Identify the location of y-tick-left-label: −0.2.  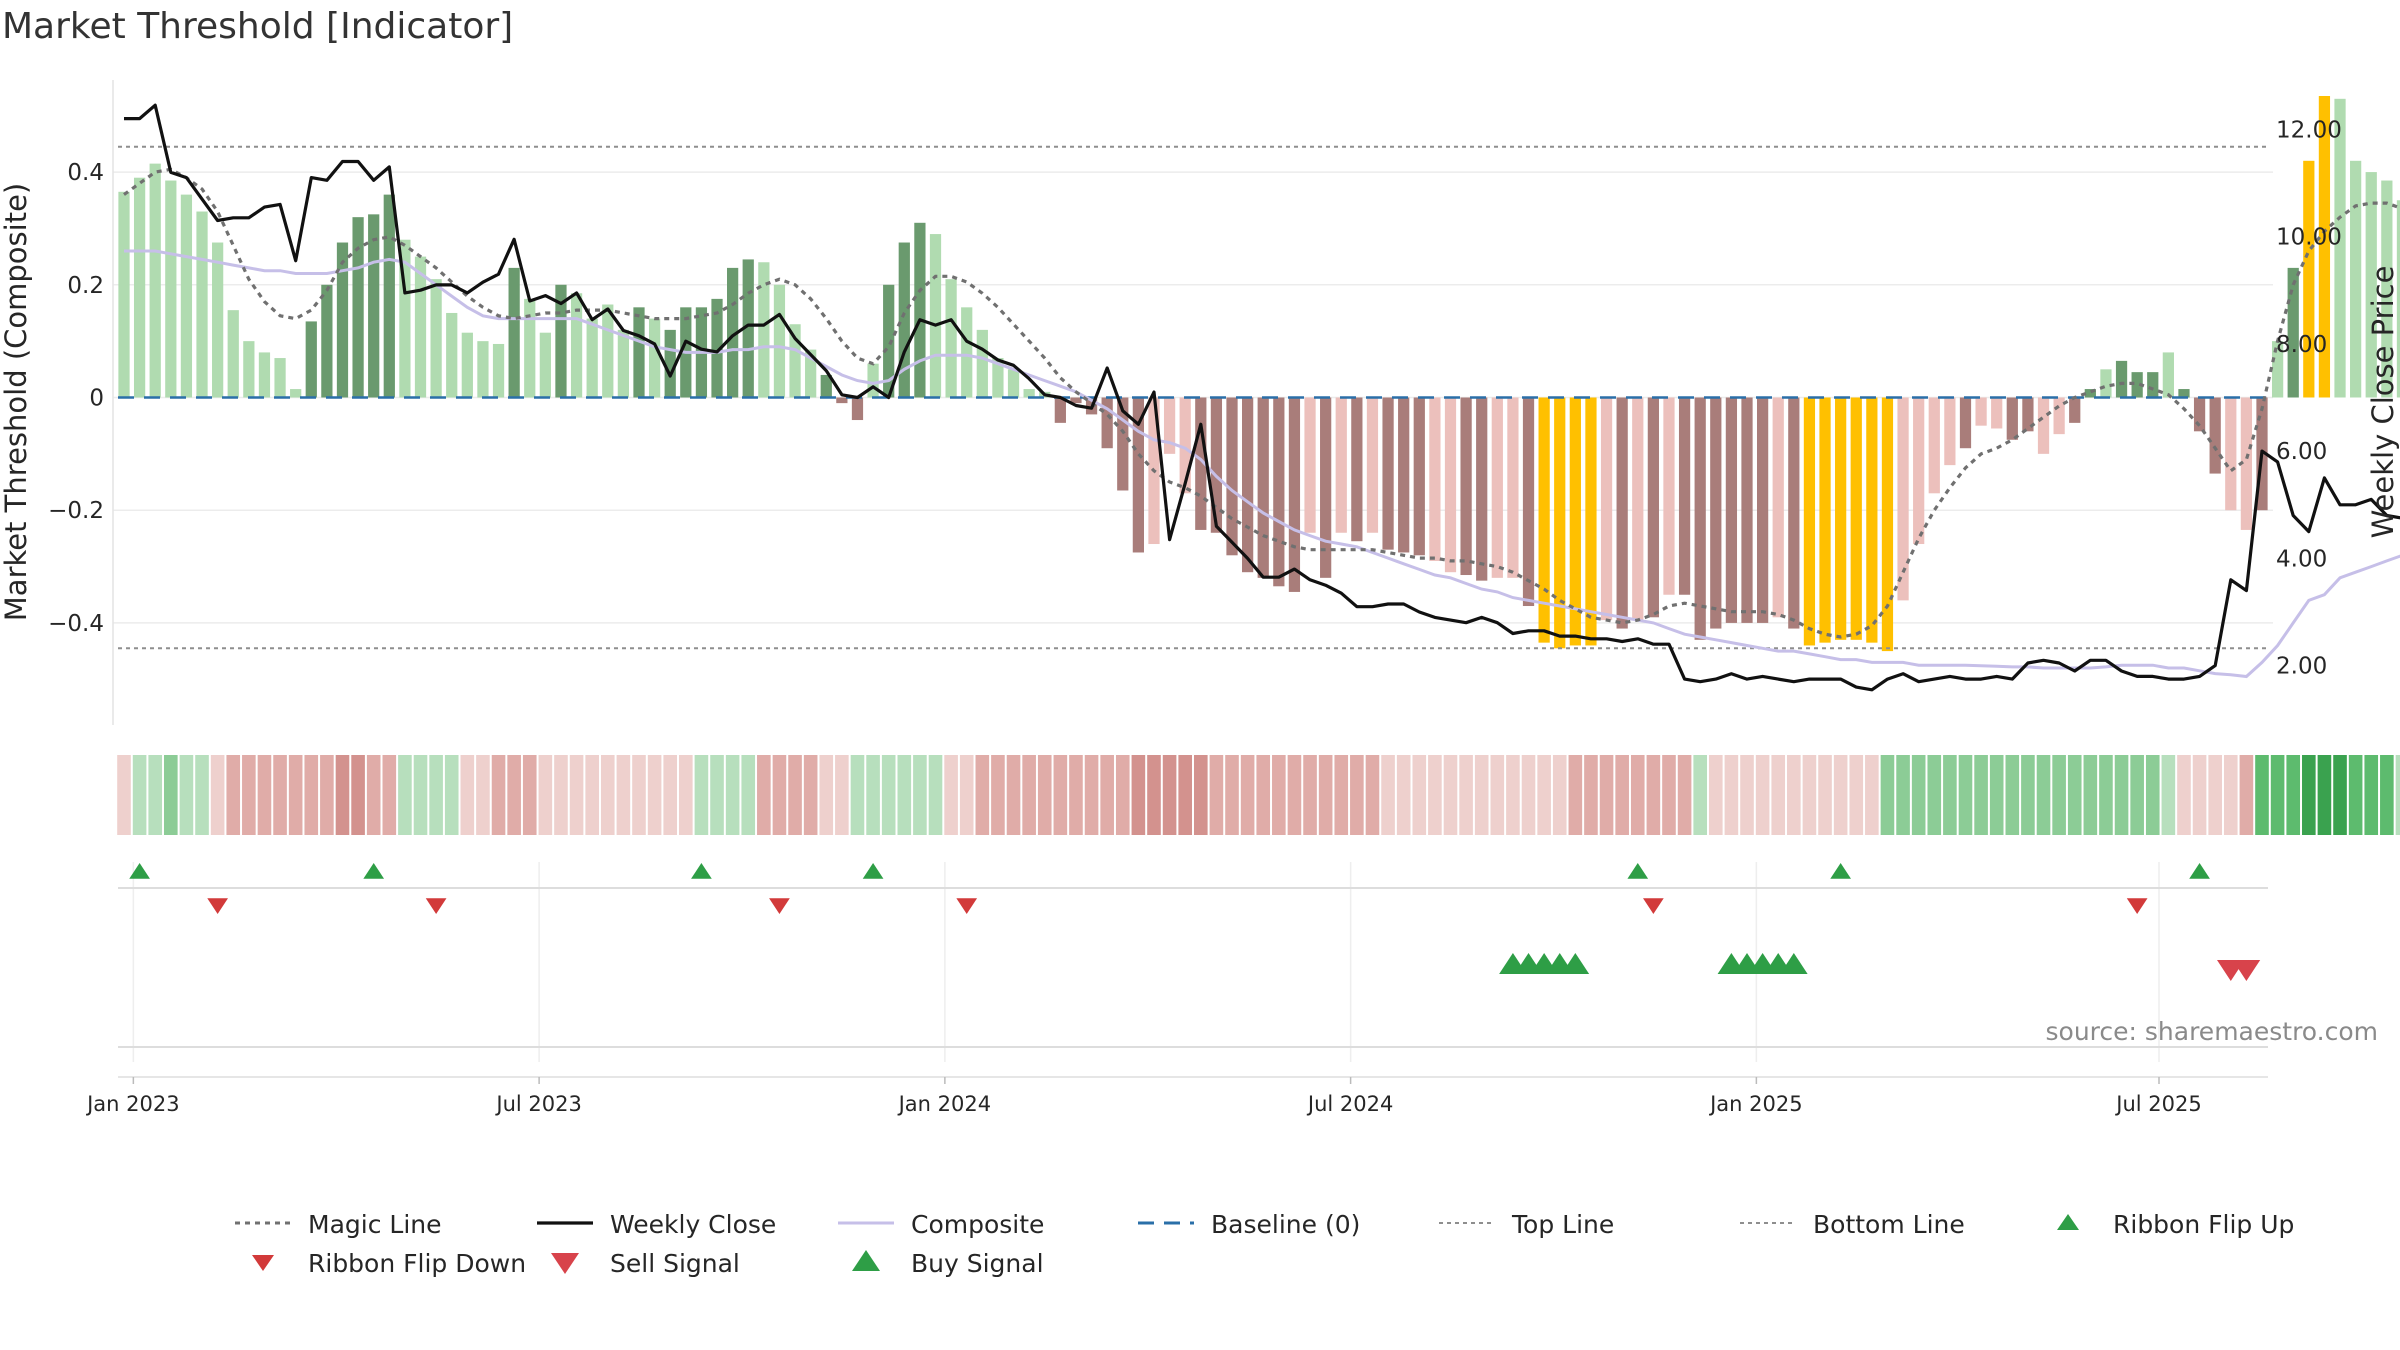
(76, 511).